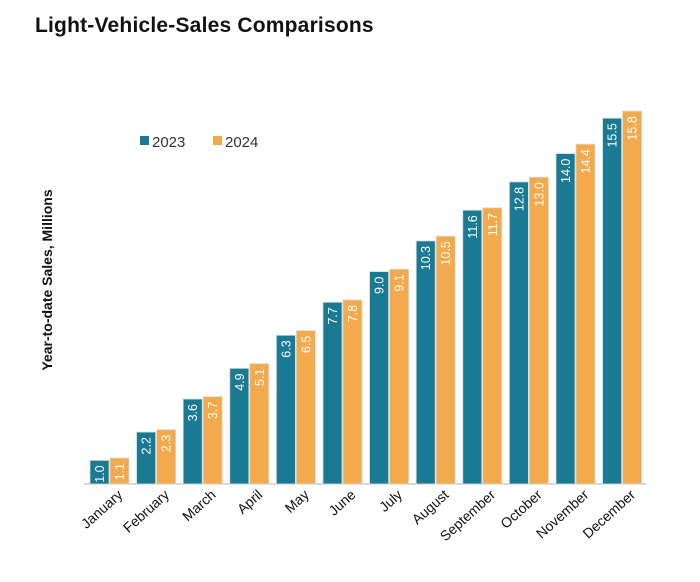 The height and width of the screenshot is (582, 700). What do you see at coordinates (332, 393) in the screenshot?
I see `bar-2023-june` at bounding box center [332, 393].